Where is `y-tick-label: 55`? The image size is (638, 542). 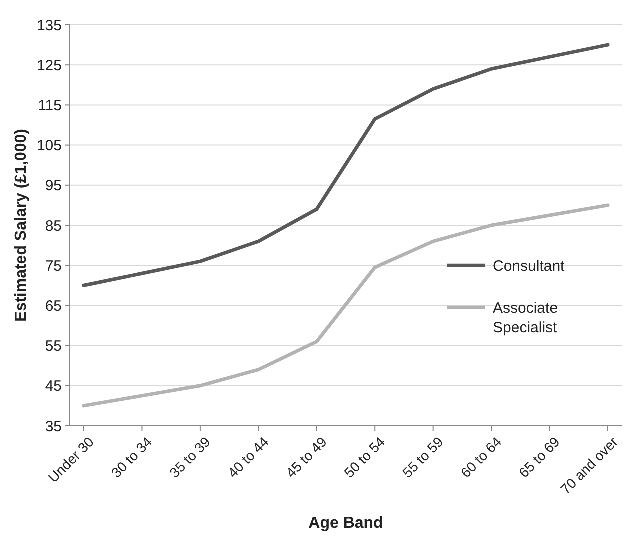
y-tick-label: 55 is located at coordinates (53, 347).